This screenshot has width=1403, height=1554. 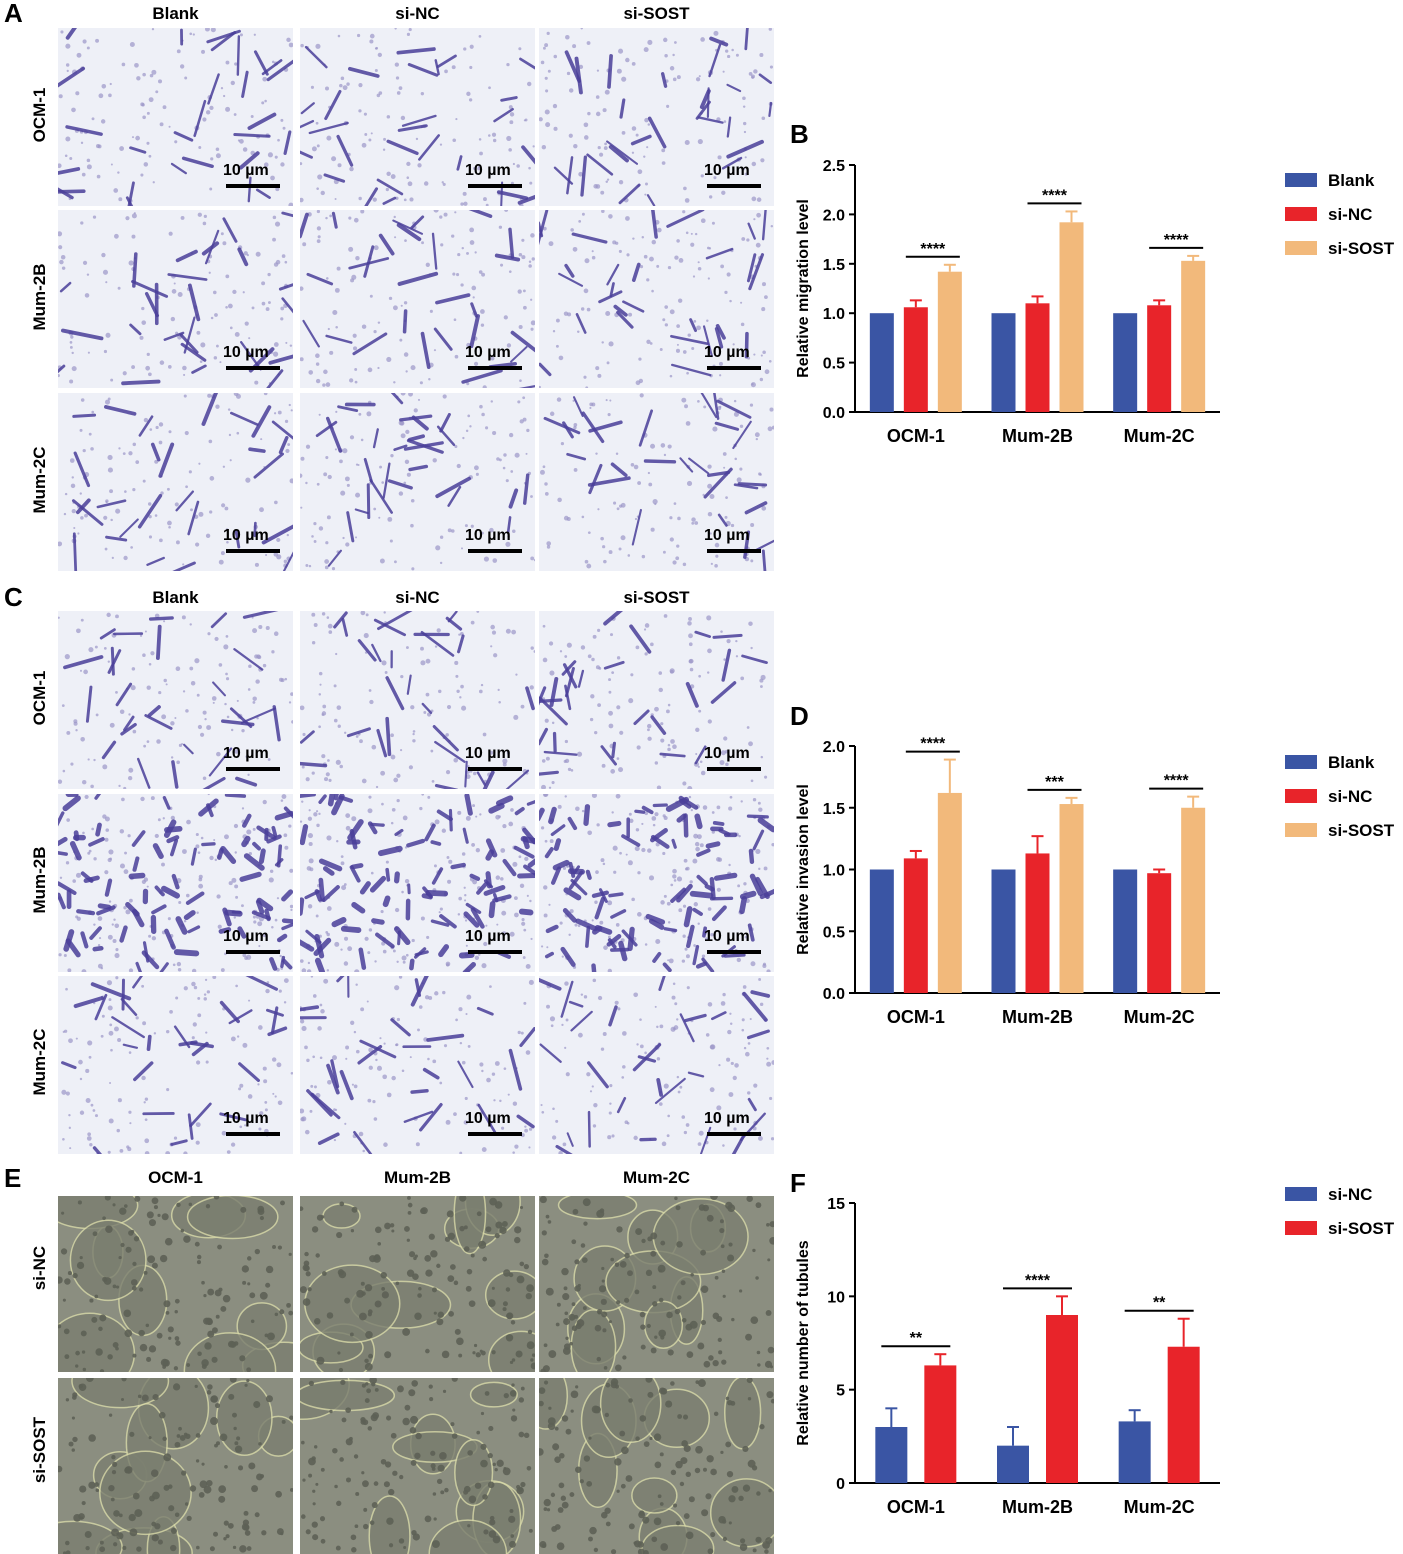 What do you see at coordinates (175, 597) in the screenshot?
I see `column-header-blank: Blank` at bounding box center [175, 597].